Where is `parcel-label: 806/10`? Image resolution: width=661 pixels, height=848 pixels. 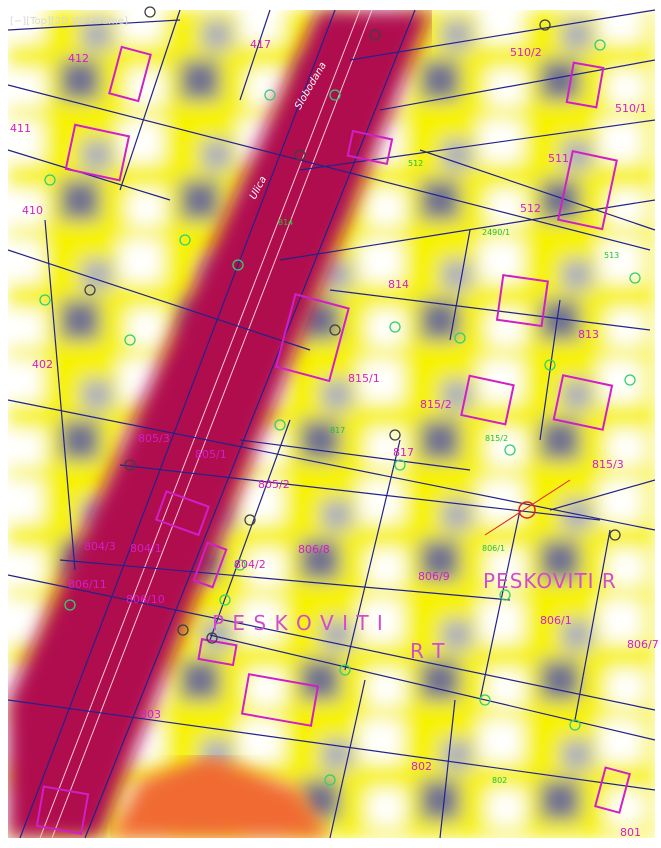
parcel-label: 806/10 is located at coordinates (145, 599).